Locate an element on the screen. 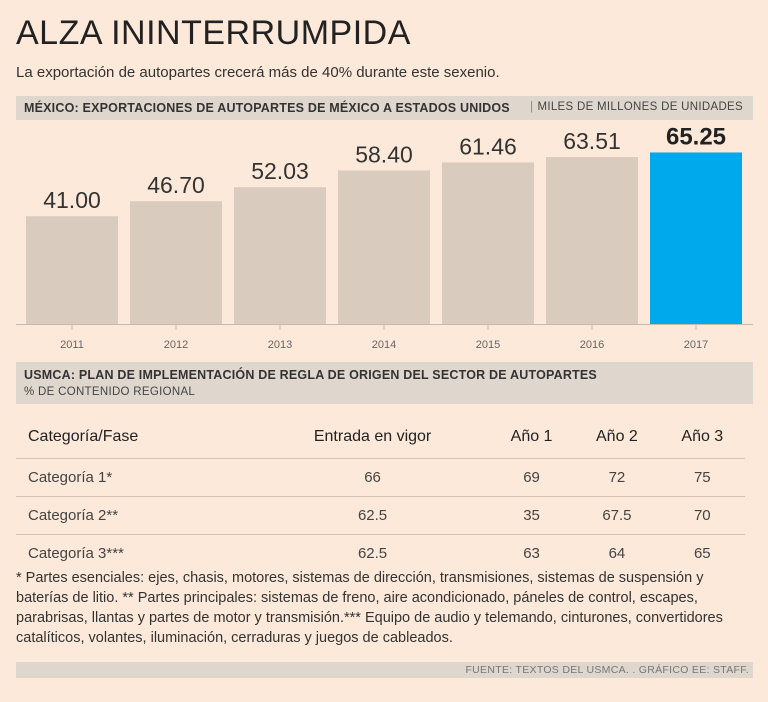 This screenshot has width=768, height=702. unit-label: MILES DE MILLONES DE UNIDADES is located at coordinates (640, 107).